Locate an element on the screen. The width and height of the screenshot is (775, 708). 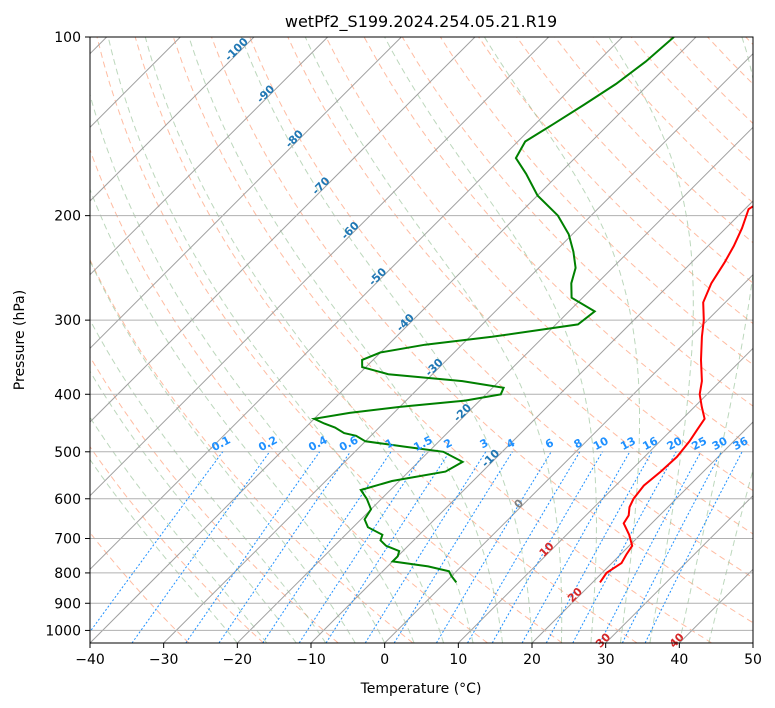
y-tick-label: 500 is located at coordinates (67, 453).